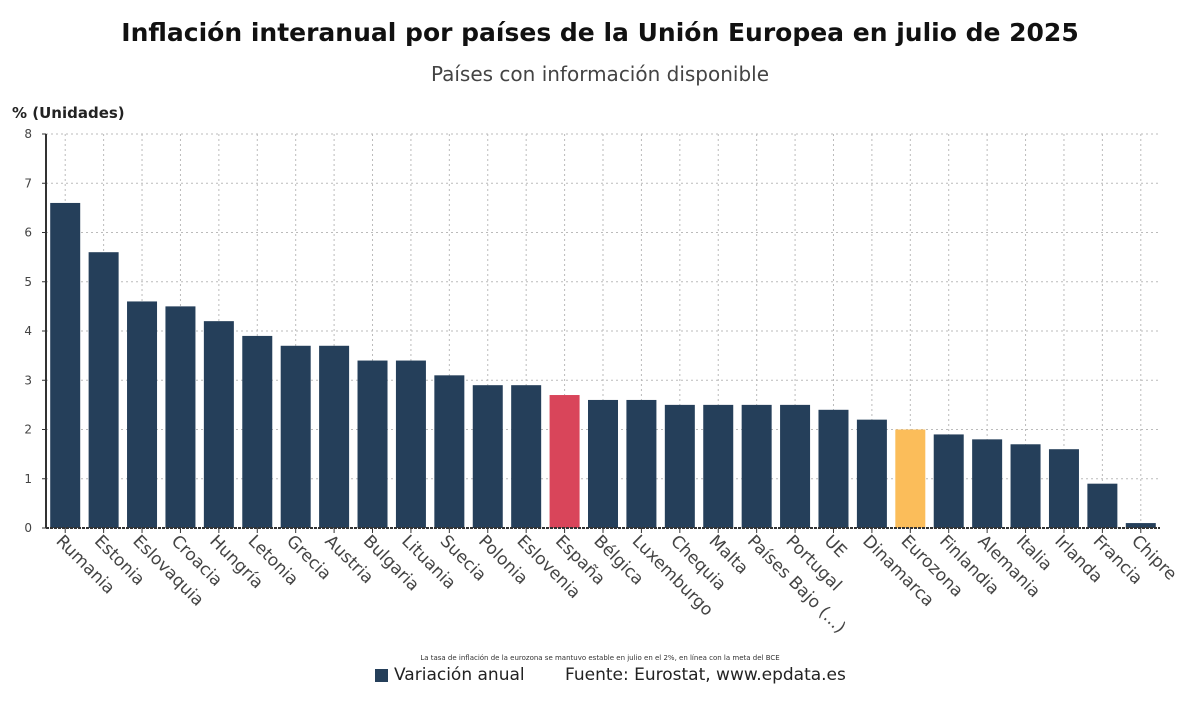 This screenshot has width=1200, height=726. Describe the element at coordinates (372, 444) in the screenshot. I see `bar-bulgaria` at that location.